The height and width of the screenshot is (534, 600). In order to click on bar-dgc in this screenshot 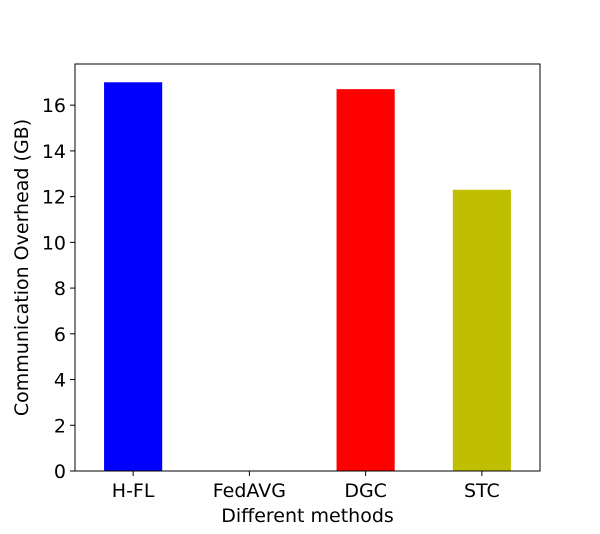, I will do `click(365, 280)`.